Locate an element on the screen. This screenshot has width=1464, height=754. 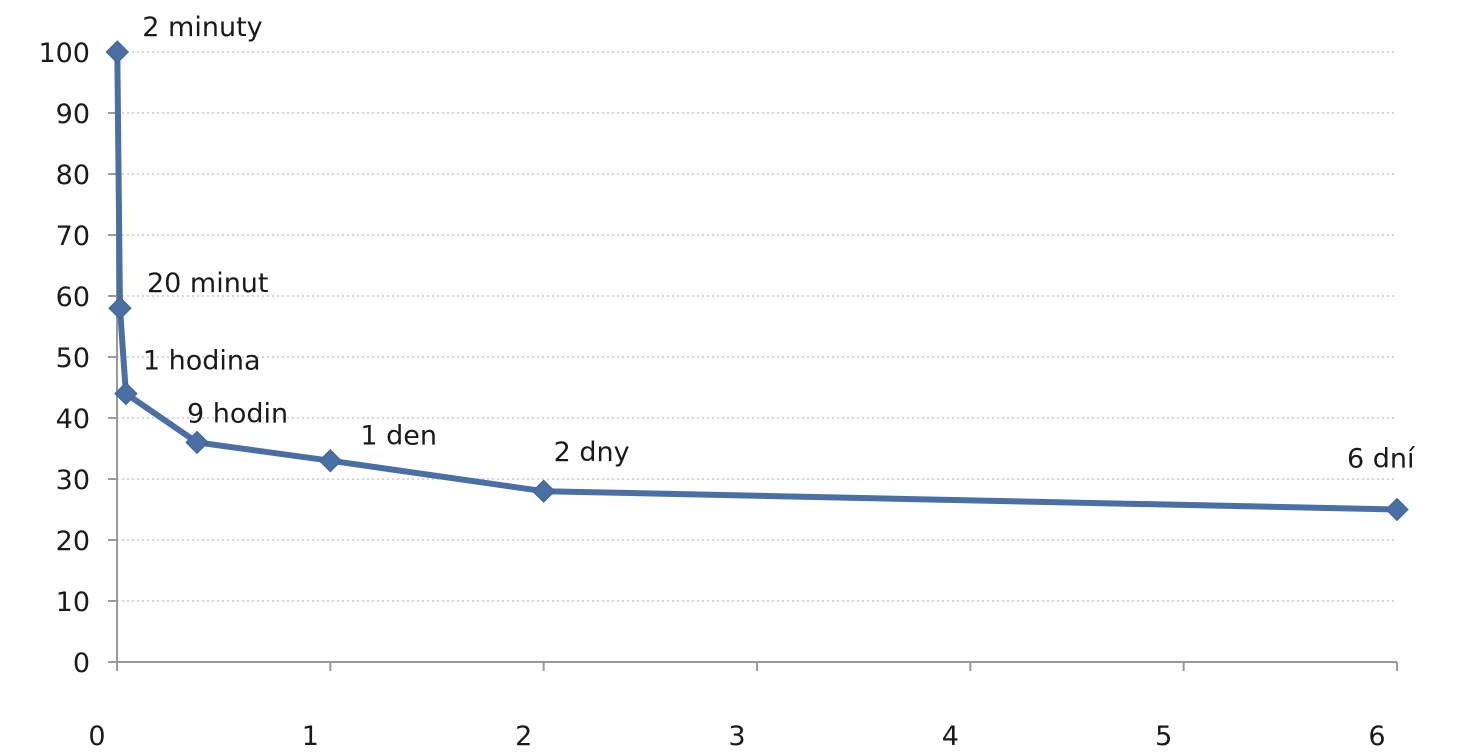
x-tick-label-6: 6 is located at coordinates (1376, 736).